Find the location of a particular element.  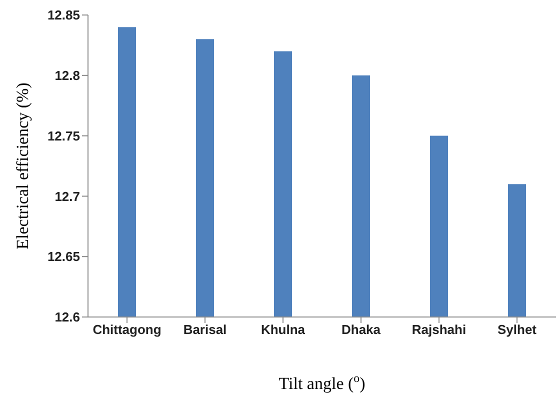

x-tick-label: Dhaka is located at coordinates (361, 330).